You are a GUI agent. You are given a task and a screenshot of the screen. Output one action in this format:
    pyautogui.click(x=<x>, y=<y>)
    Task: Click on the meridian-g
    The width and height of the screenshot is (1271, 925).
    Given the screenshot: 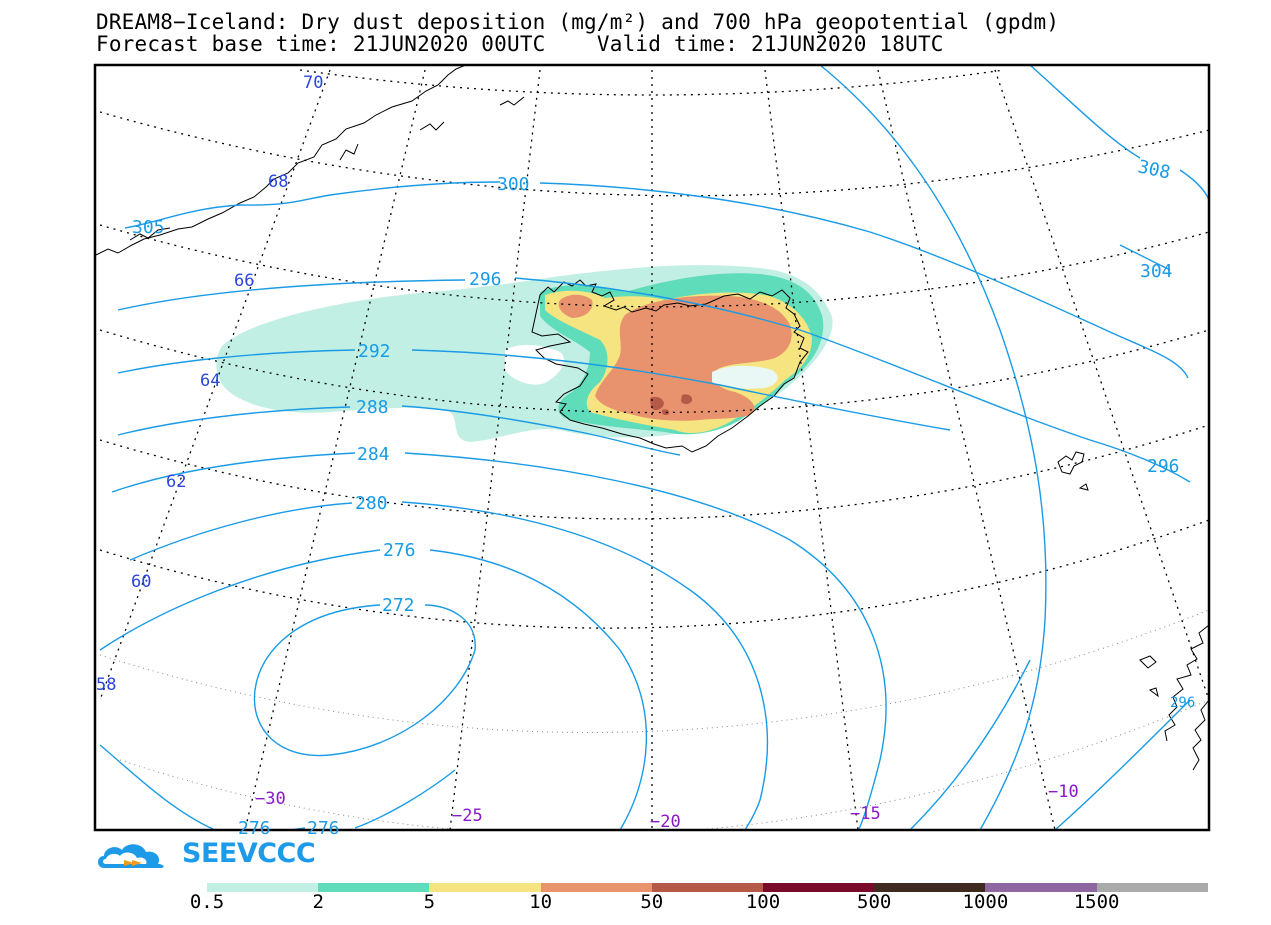 What is the action you would take?
    pyautogui.click(x=1101, y=385)
    